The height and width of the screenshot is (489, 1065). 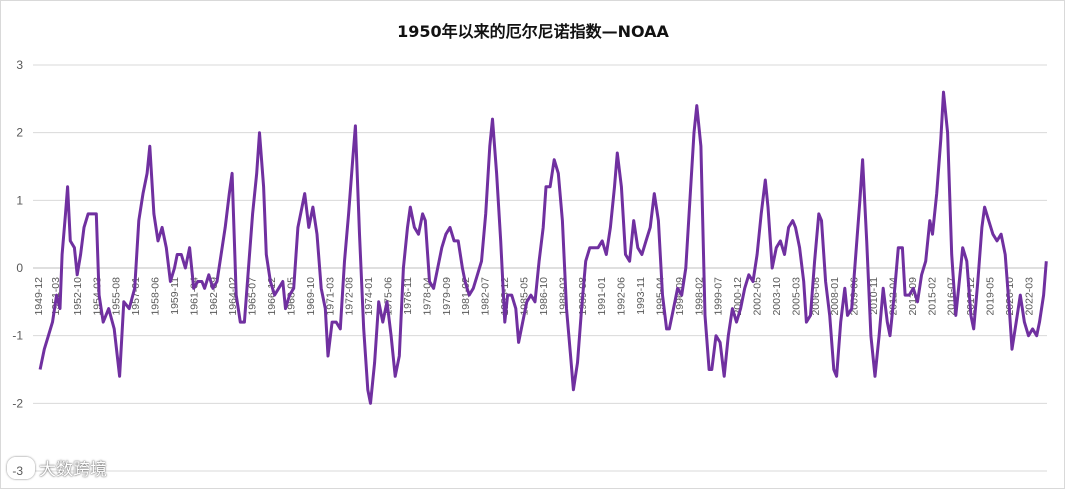 What do you see at coordinates (78, 296) in the screenshot?
I see `x-tick-label: 1952-10` at bounding box center [78, 296].